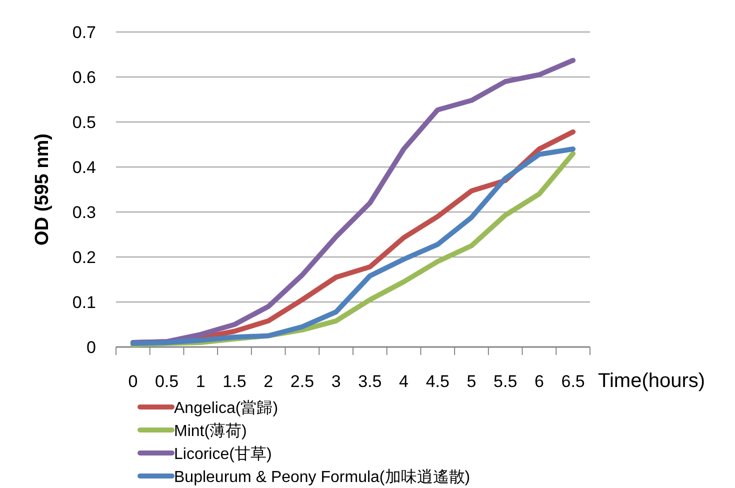 The image size is (735, 488). What do you see at coordinates (201, 381) in the screenshot?
I see `x-tick-label: 1` at bounding box center [201, 381].